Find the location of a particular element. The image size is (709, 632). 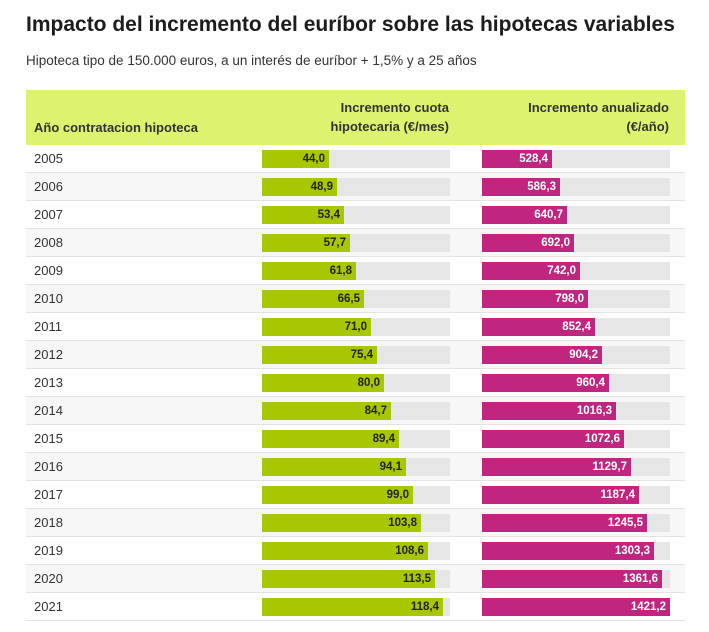

table-row: 2007 53,4 640,7 is located at coordinates (355, 215).